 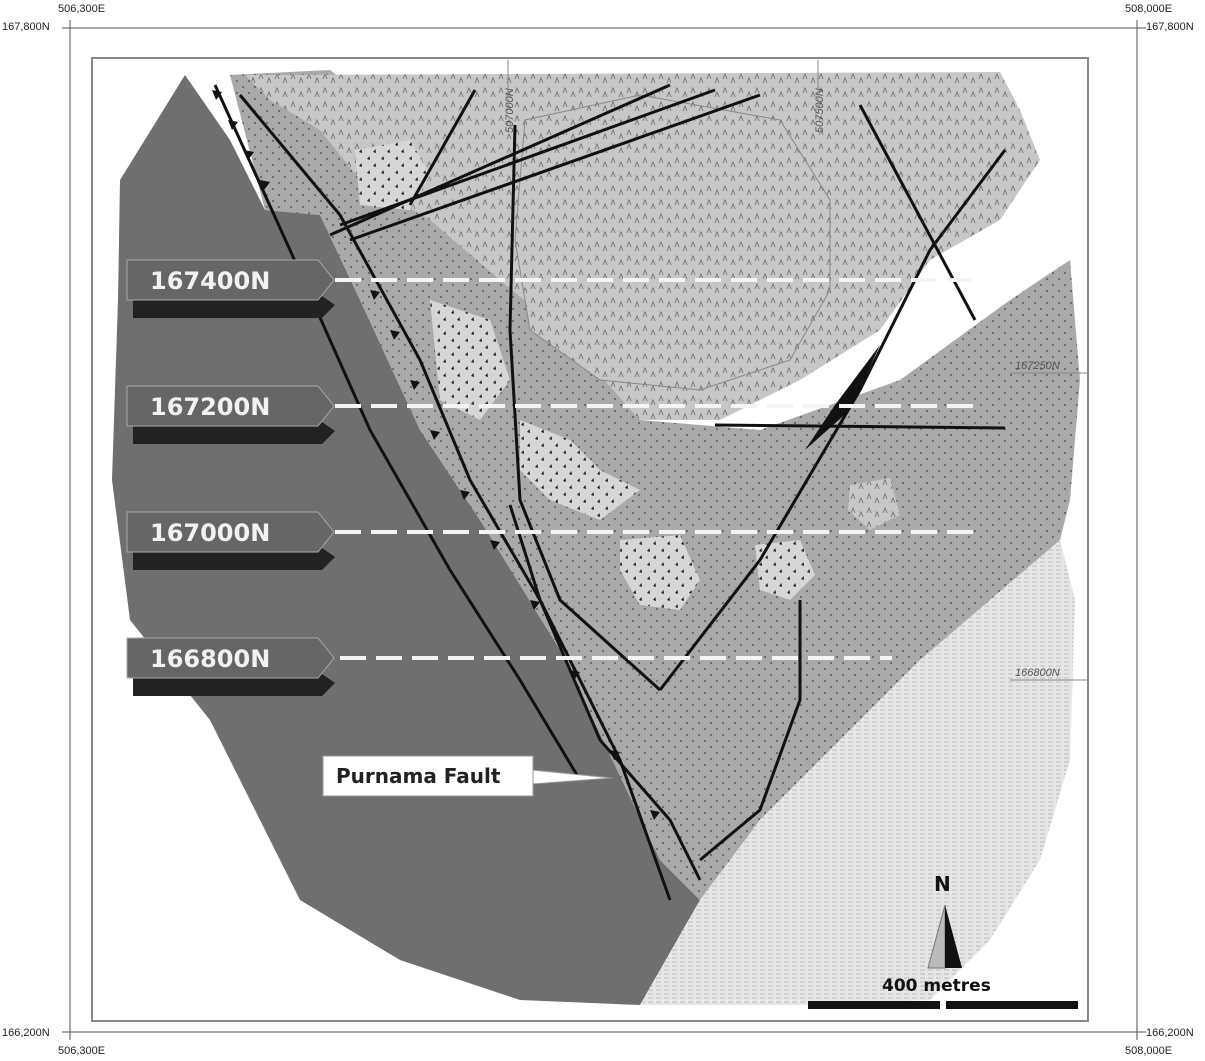 What do you see at coordinates (210, 533) in the screenshot?
I see `section-label-167000: 167000N` at bounding box center [210, 533].